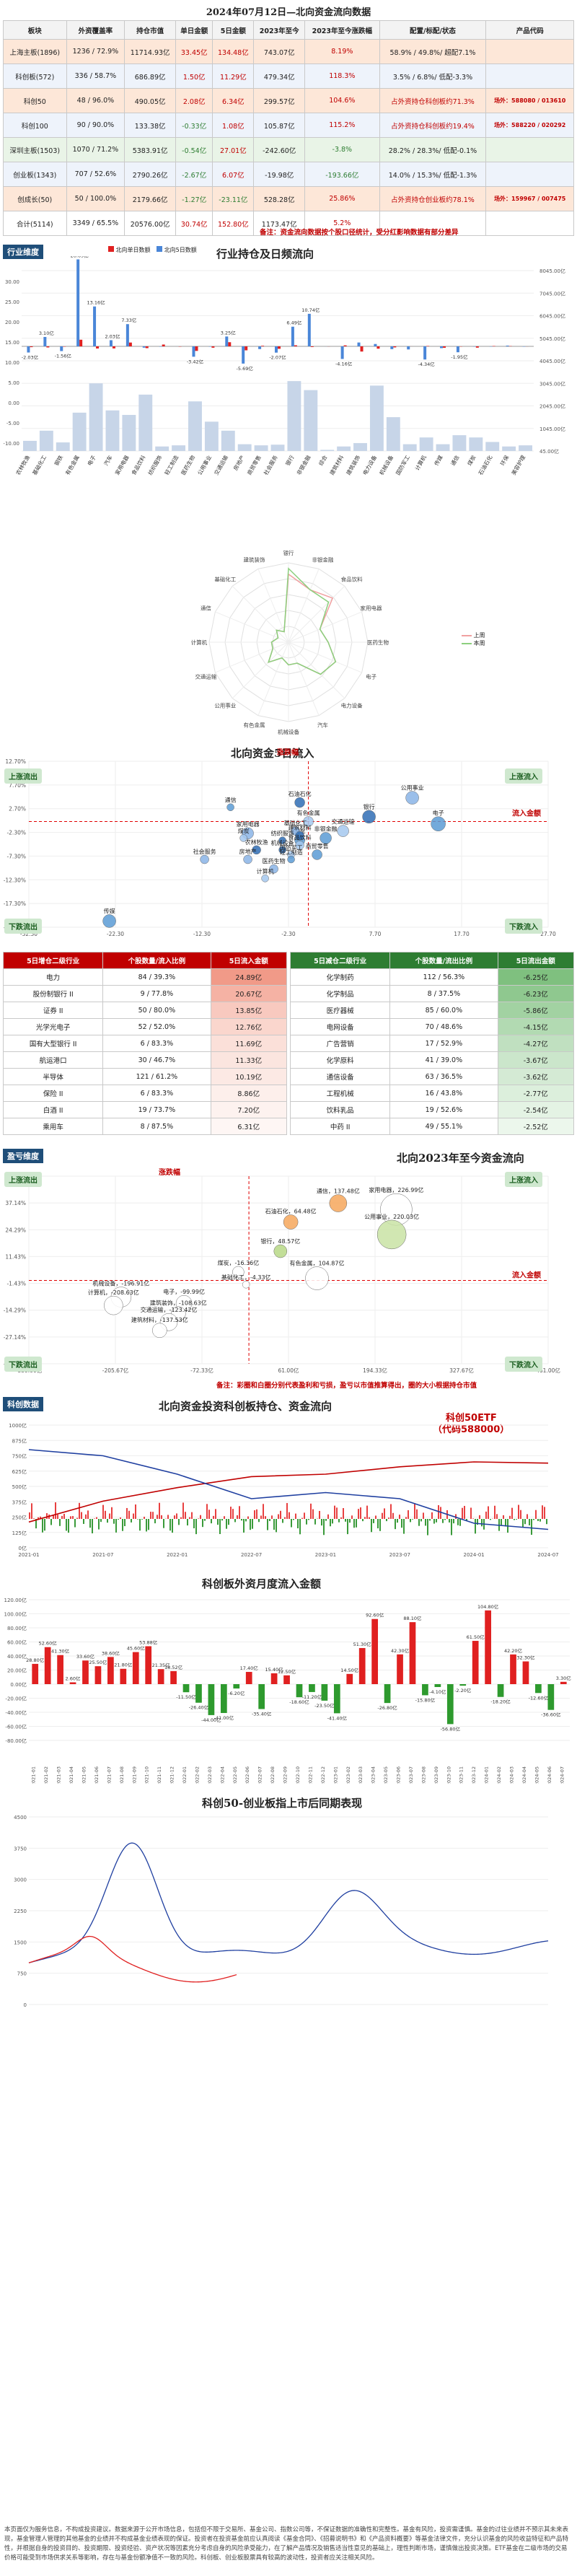 This screenshot has height=2576, width=577. What do you see at coordinates (299, 1702) in the screenshot?
I see `month-bar-label: -18.60亿` at bounding box center [299, 1702].